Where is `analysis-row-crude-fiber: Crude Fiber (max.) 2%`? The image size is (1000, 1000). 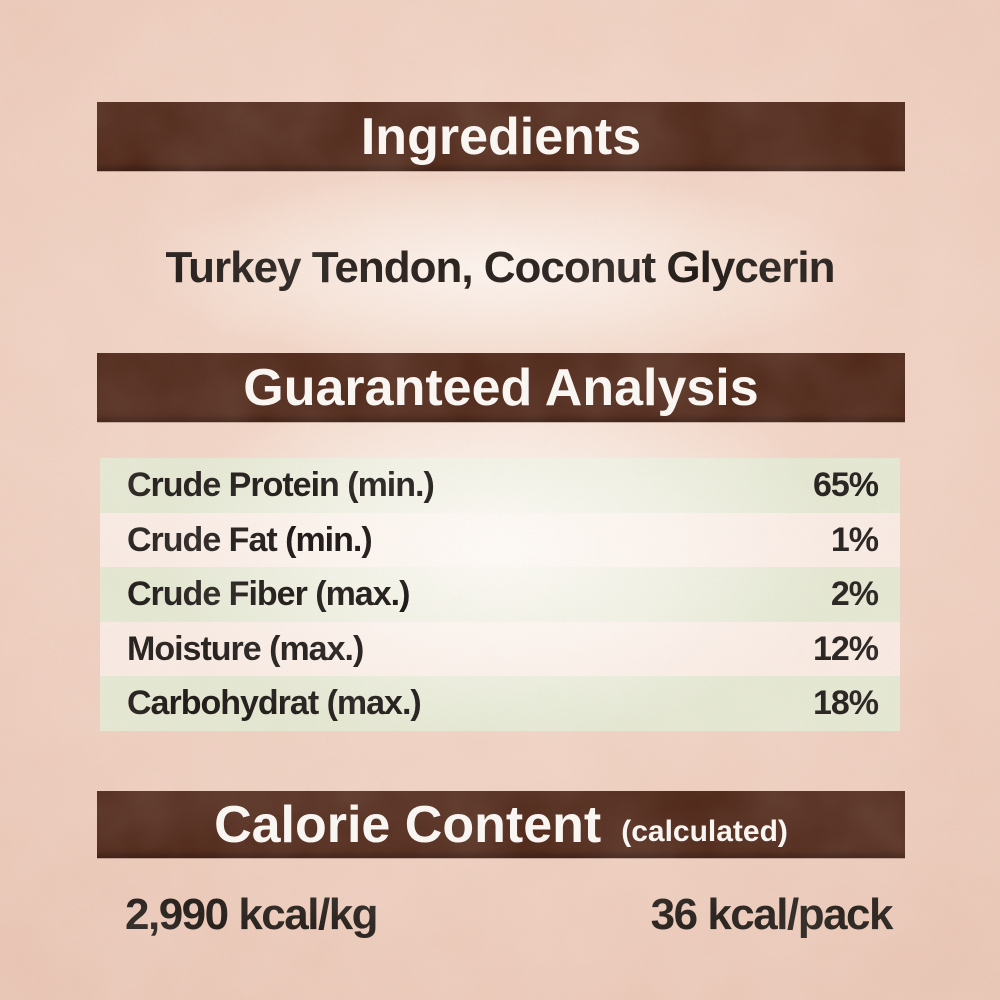 analysis-row-crude-fiber: Crude Fiber (max.) 2% is located at coordinates (500, 594).